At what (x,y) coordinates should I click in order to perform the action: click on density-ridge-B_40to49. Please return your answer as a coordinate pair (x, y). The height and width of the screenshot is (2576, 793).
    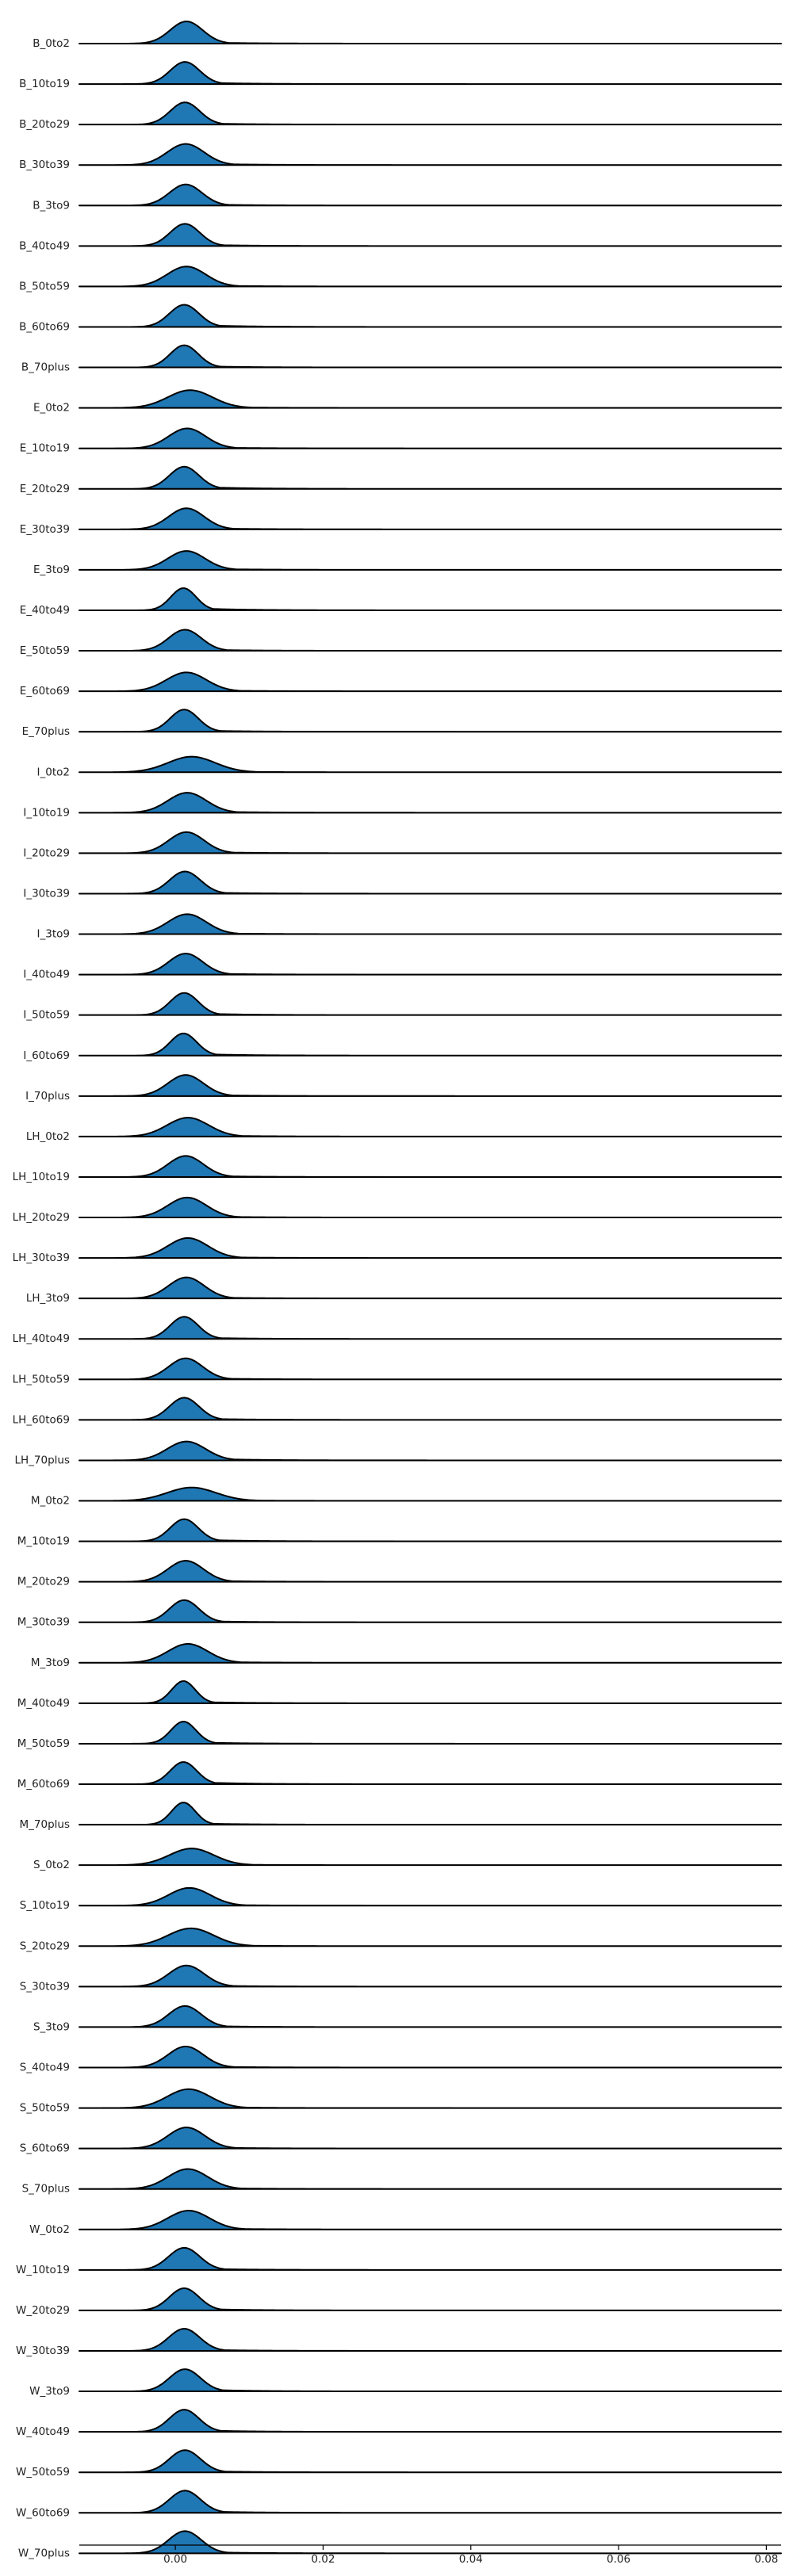
    Looking at the image, I should click on (431, 235).